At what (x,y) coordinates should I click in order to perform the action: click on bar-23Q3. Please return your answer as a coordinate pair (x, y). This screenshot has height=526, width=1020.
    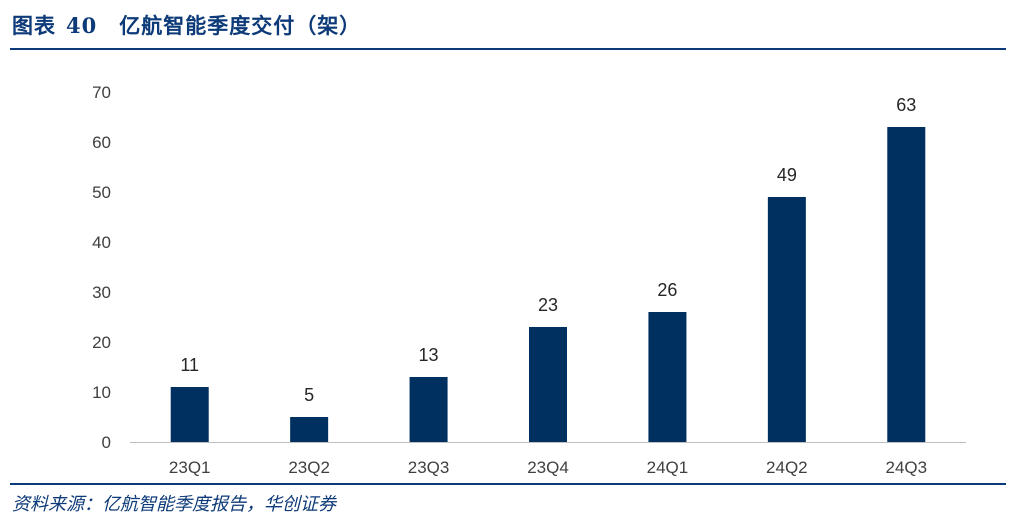
    Looking at the image, I should click on (428, 409).